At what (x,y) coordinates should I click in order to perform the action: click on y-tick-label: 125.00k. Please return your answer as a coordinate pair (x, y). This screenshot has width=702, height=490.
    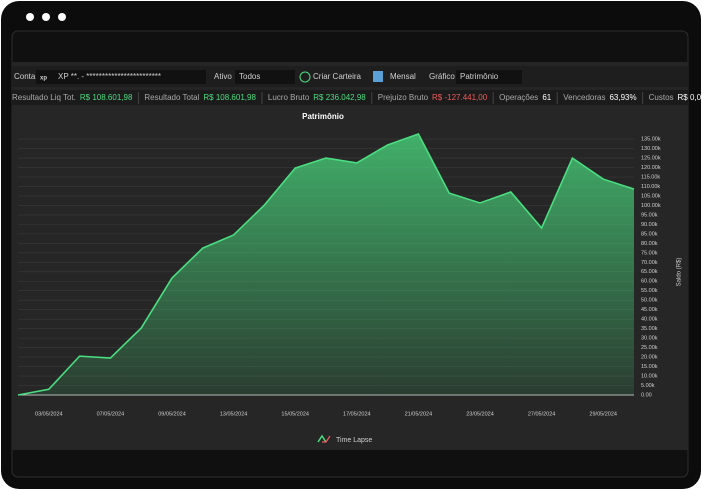
    Looking at the image, I should click on (651, 158).